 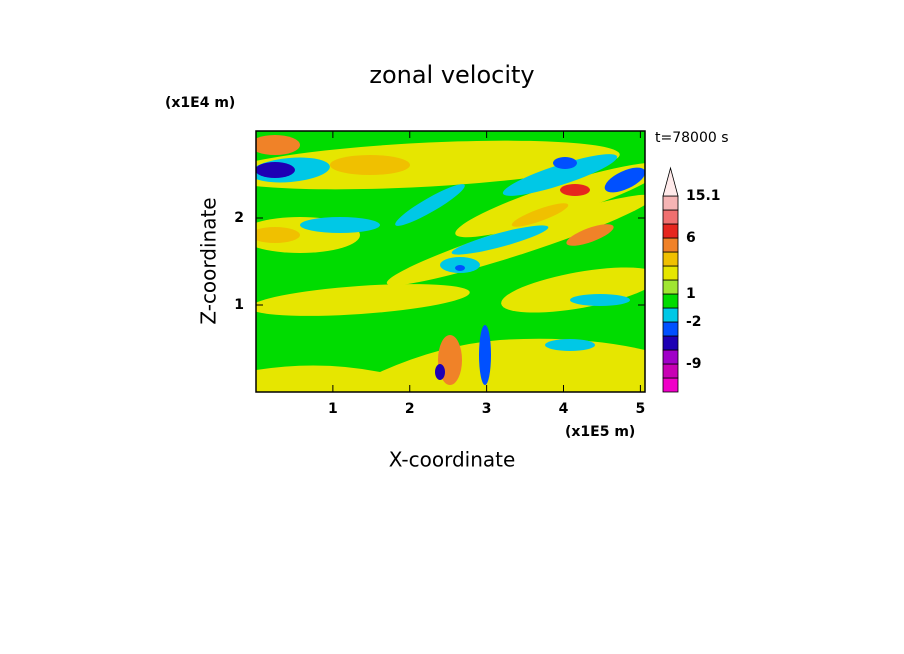 I want to click on colorbar-label: -2, so click(x=694, y=322).